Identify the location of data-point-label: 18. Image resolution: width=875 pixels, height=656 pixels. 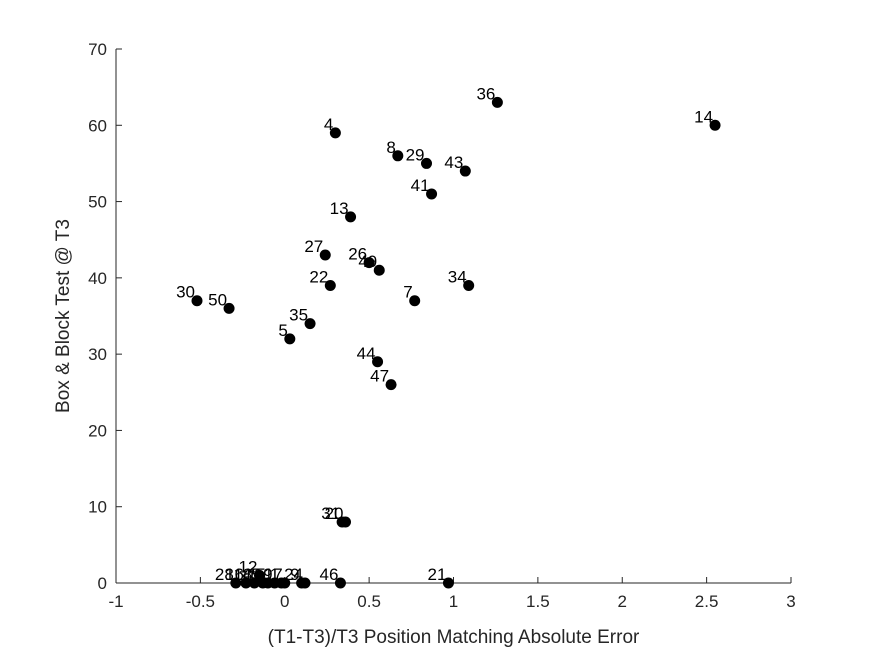
(242, 574).